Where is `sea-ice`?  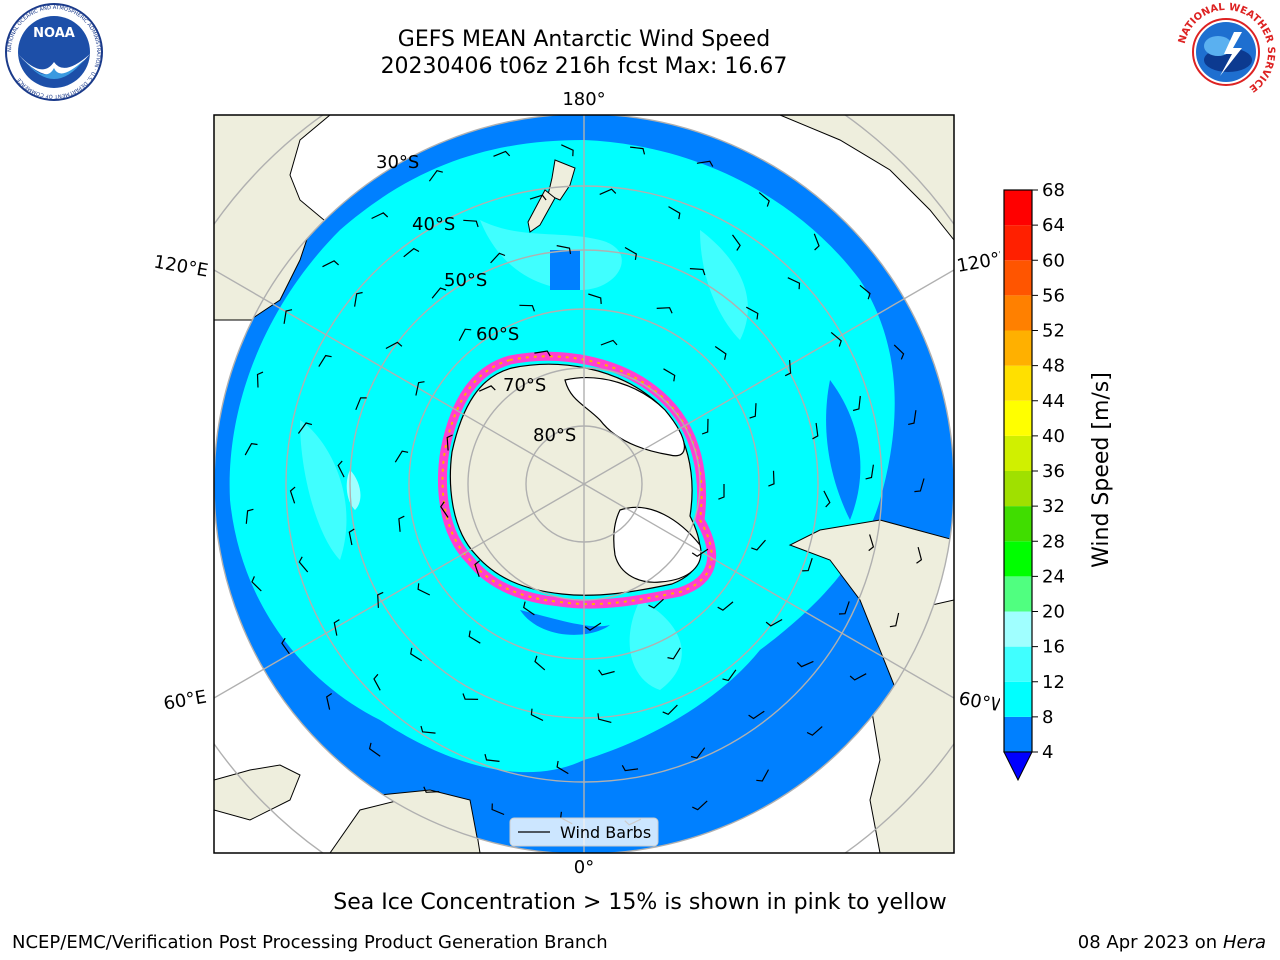 sea-ice is located at coordinates (577, 480).